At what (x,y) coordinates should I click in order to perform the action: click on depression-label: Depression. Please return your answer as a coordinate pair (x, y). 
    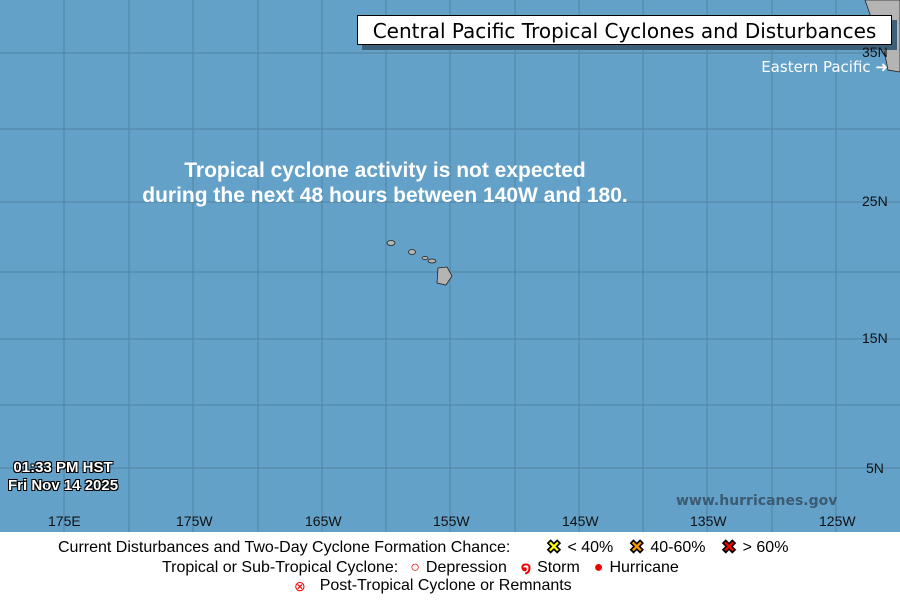
    Looking at the image, I should click on (466, 567).